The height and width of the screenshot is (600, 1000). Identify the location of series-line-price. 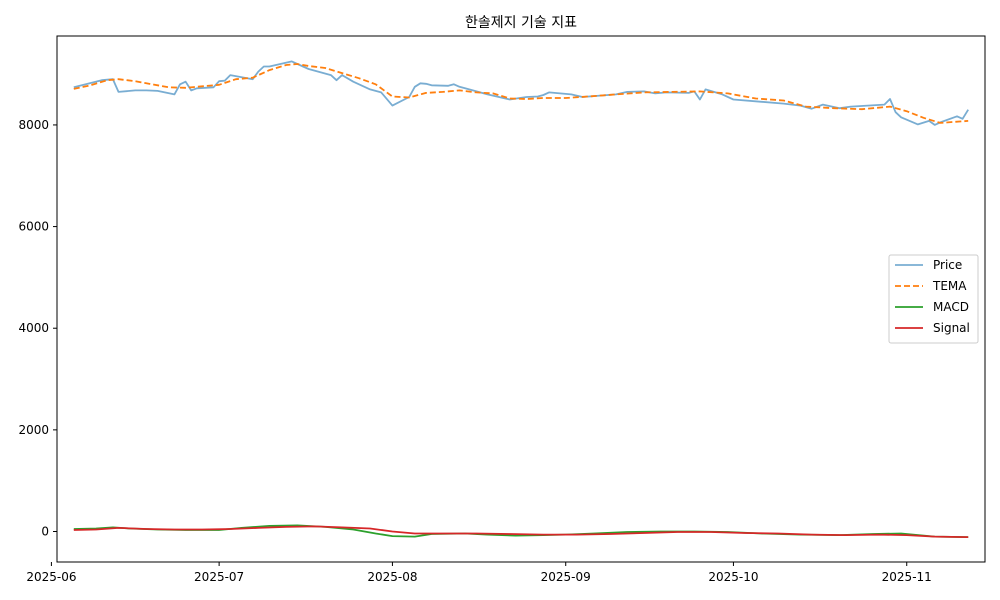
(521, 93).